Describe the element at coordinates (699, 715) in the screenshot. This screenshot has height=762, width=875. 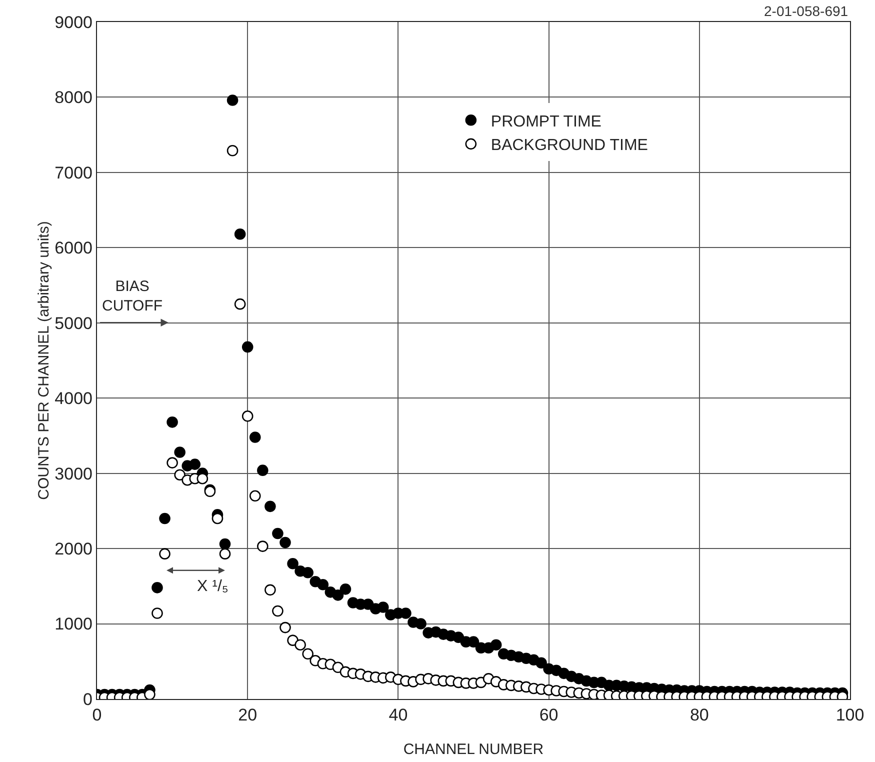
I see `x-tick-label: 80` at that location.